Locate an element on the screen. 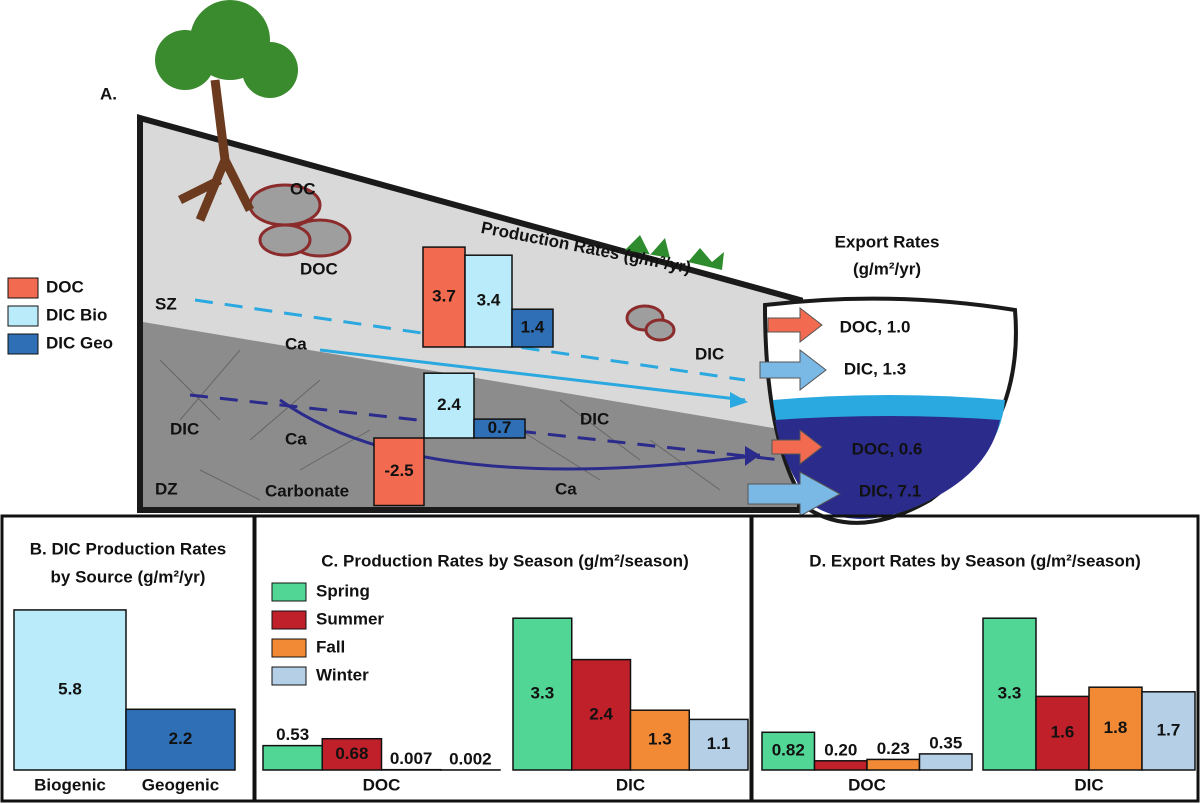  export-rate: DOC, 0.6 is located at coordinates (887, 448).